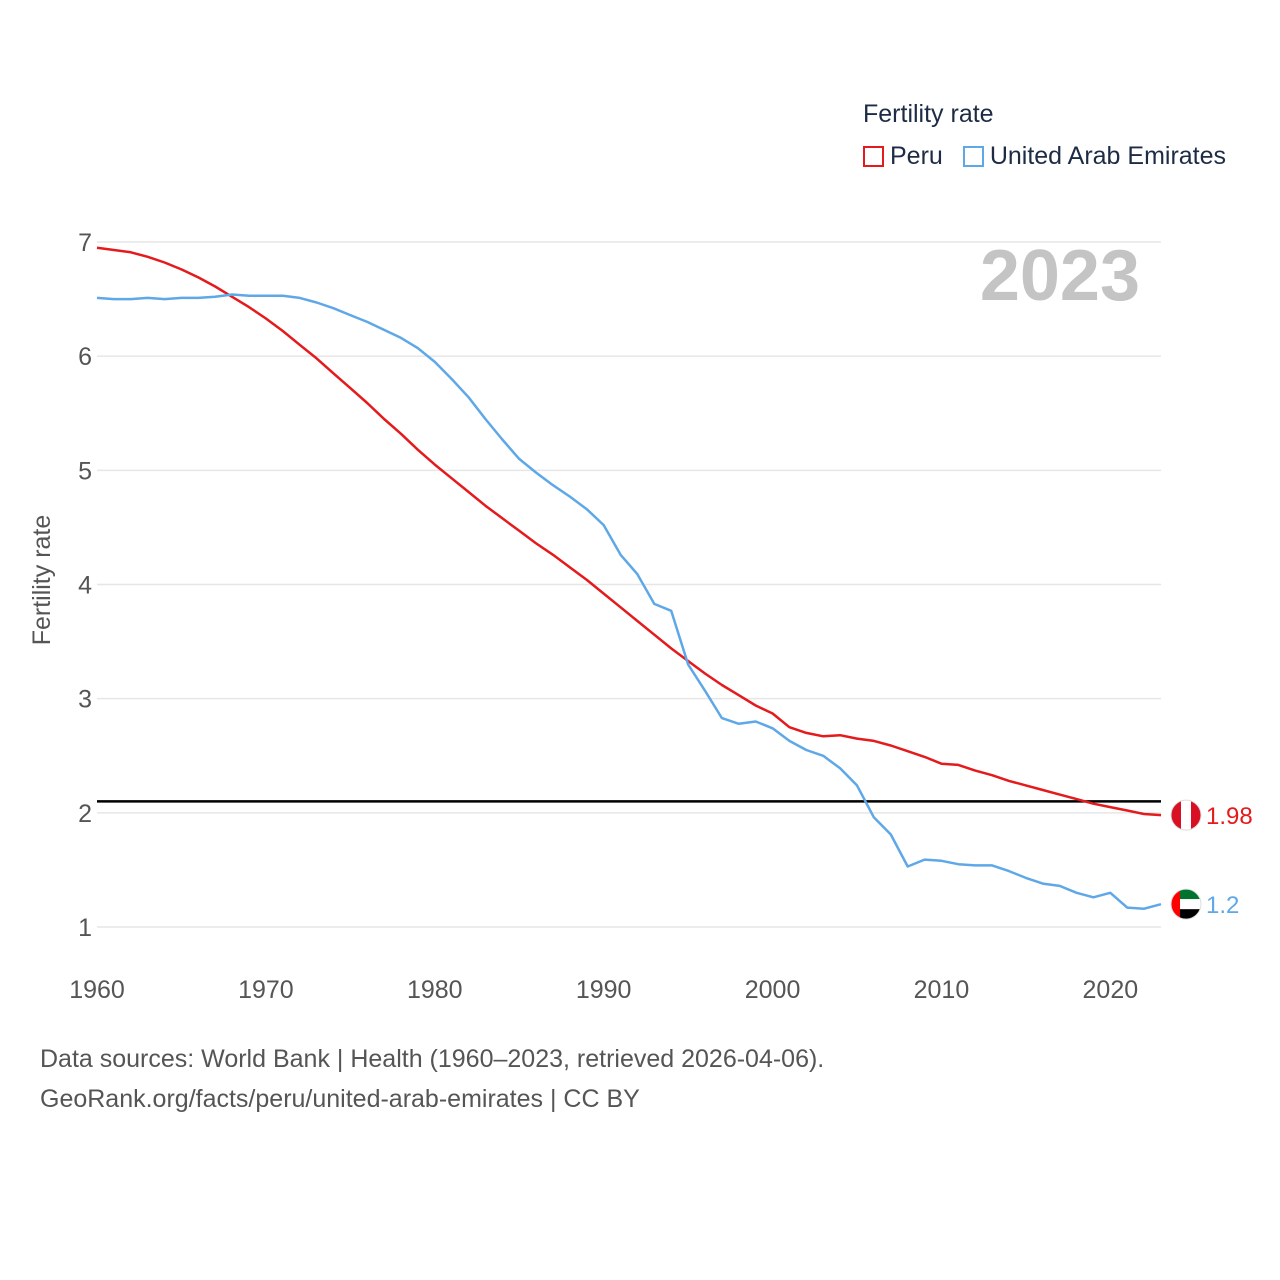  Describe the element at coordinates (85, 243) in the screenshot. I see `y-tick-label: 7` at that location.